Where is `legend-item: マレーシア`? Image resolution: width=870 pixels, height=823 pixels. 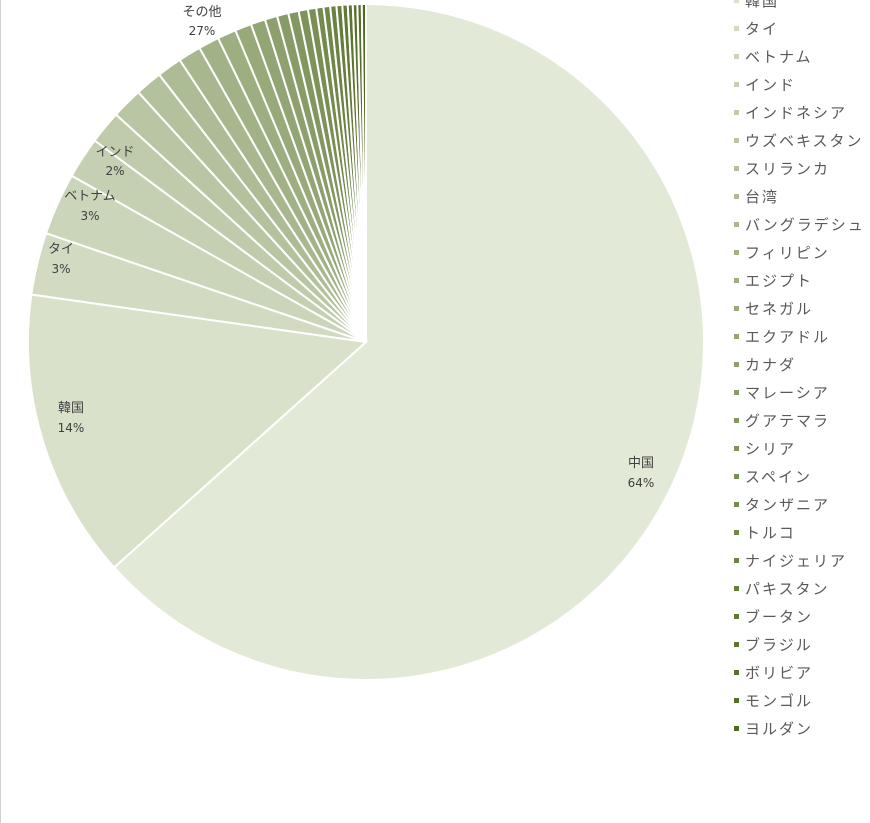
legend-item: マレーシア is located at coordinates (802, 392).